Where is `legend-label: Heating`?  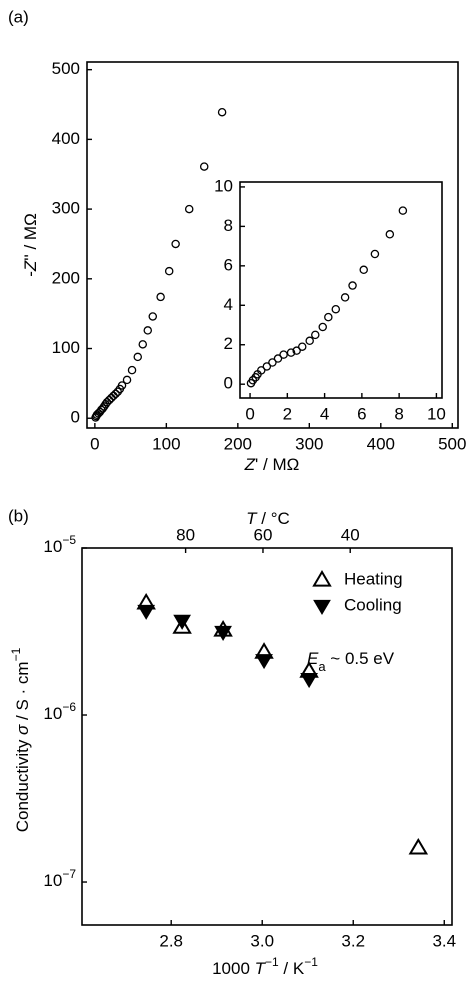 legend-label: Heating is located at coordinates (373, 578).